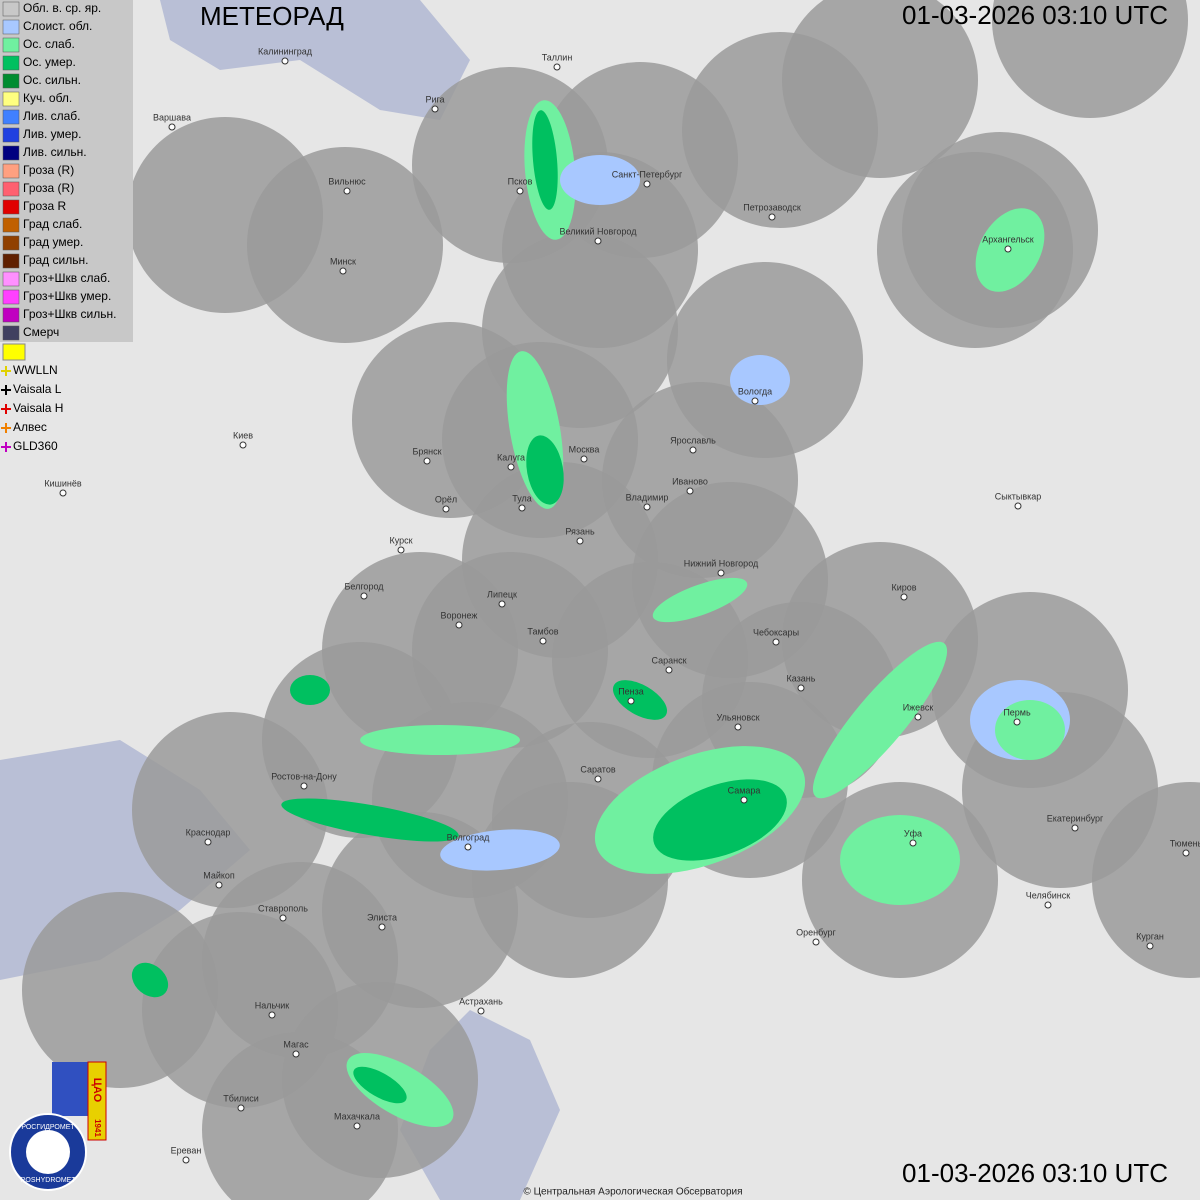 The height and width of the screenshot is (1200, 1200). I want to click on legend-label: Куч. обл., so click(47, 98).